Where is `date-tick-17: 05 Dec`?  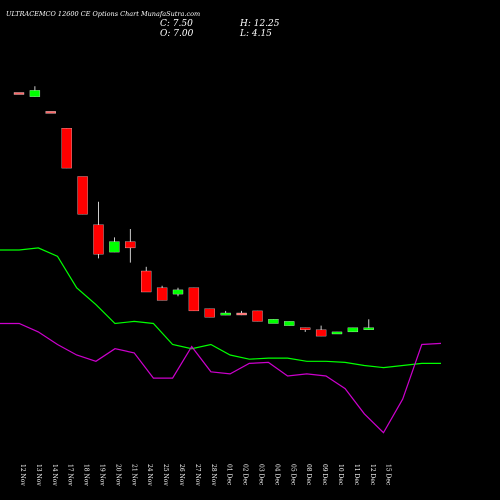 date-tick-17: 05 Dec is located at coordinates (292, 475).